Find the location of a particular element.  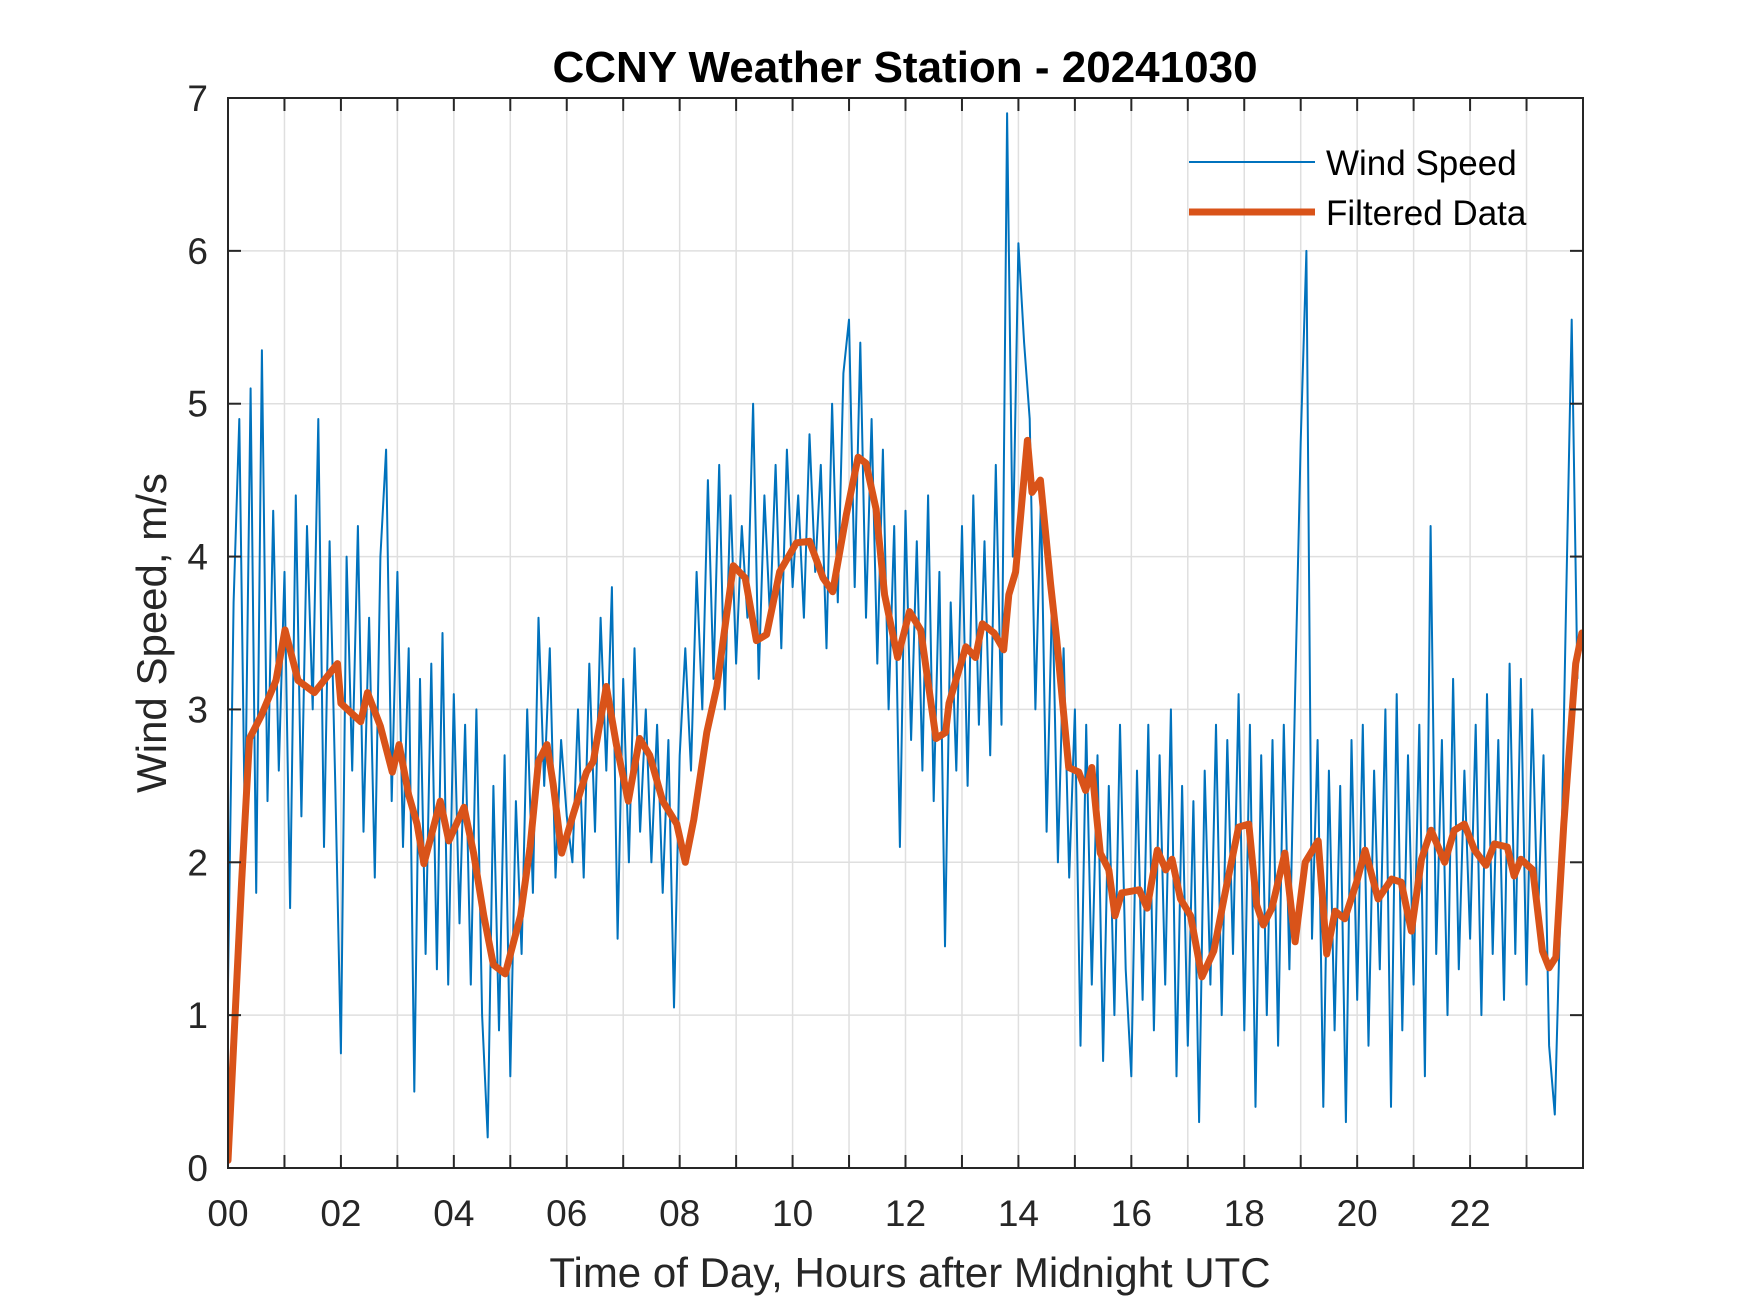

x-tick-label: 22 is located at coordinates (1470, 1213).